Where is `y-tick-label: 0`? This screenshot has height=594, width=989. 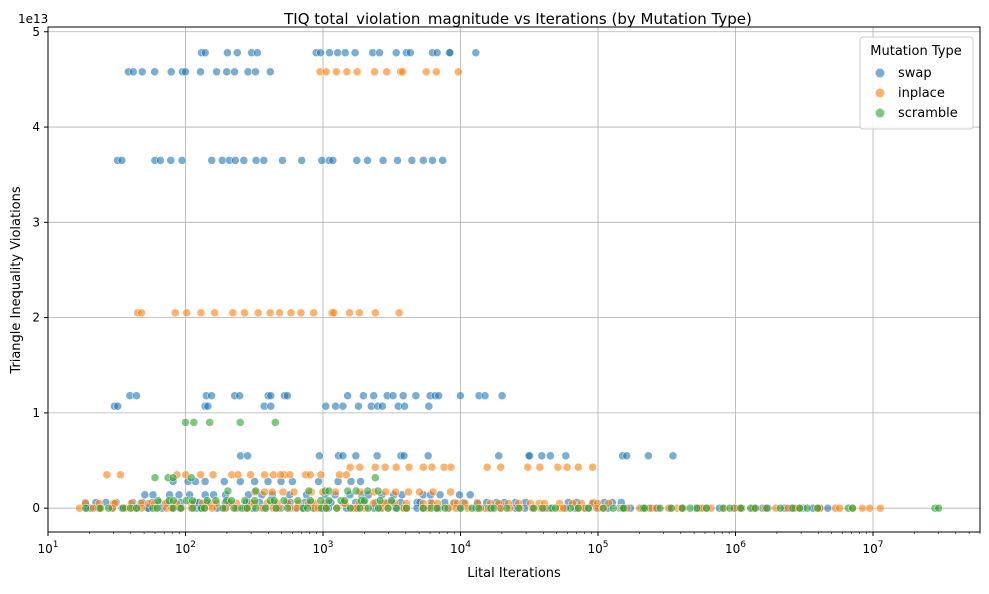
y-tick-label: 0 is located at coordinates (36, 508).